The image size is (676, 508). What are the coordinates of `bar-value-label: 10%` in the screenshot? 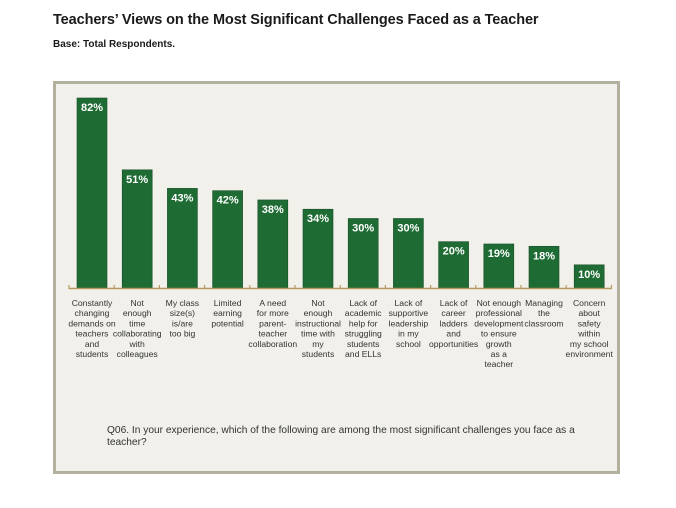 It's located at (589, 275).